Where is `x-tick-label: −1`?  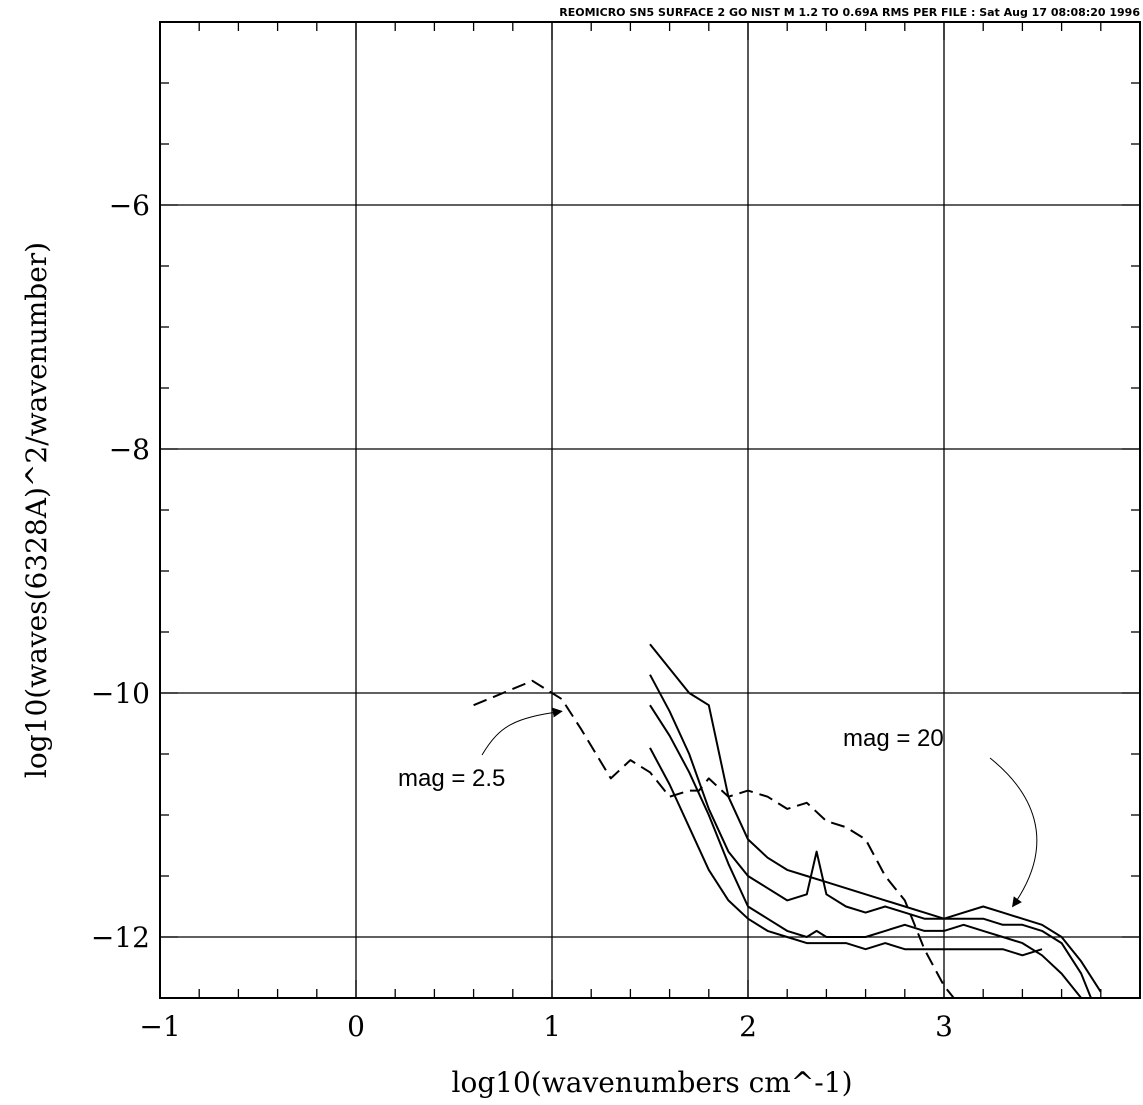 x-tick-label: −1 is located at coordinates (159, 1026).